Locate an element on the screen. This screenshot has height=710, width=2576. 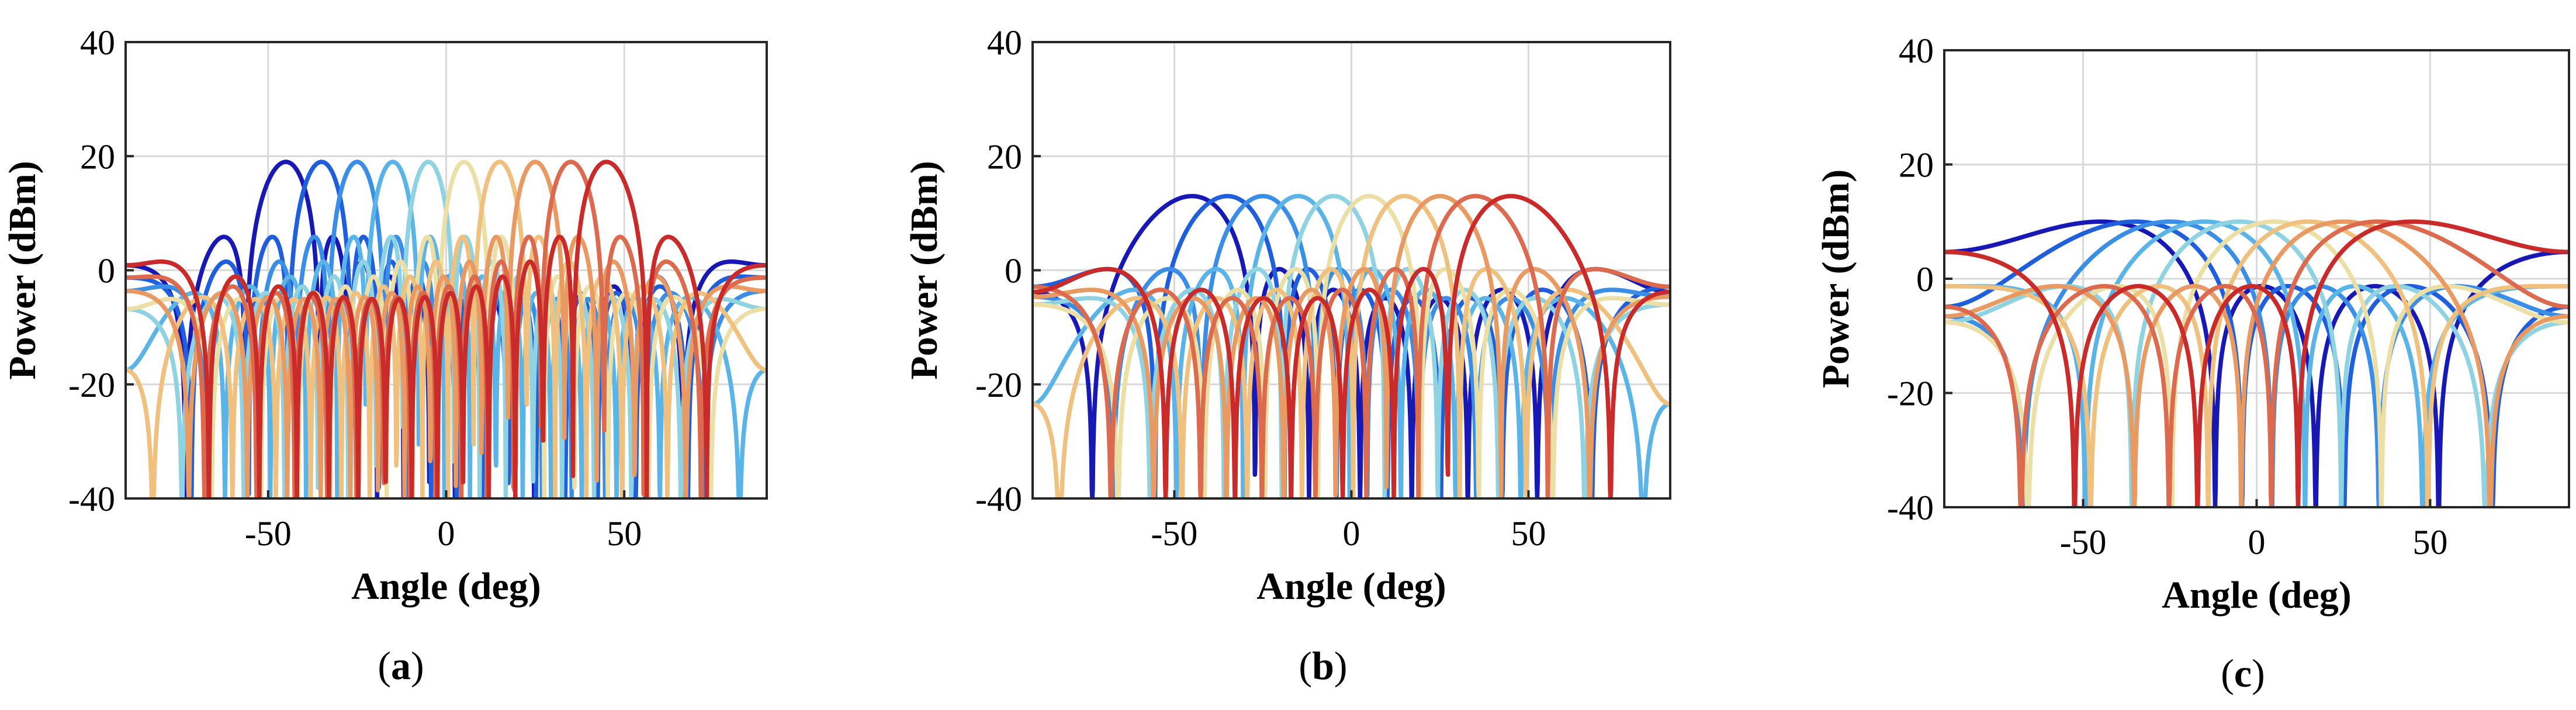
panel-caption: (c) is located at coordinates (2243, 673).